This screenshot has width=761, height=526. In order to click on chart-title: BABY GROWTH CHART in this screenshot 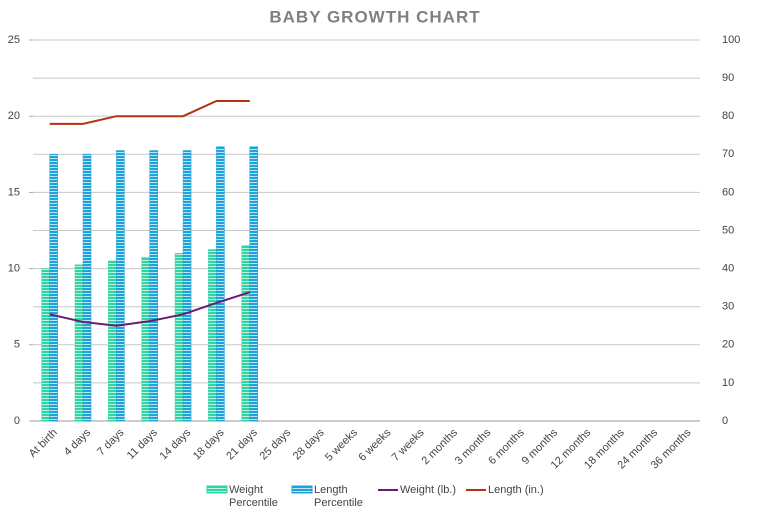, I will do `click(374, 16)`.